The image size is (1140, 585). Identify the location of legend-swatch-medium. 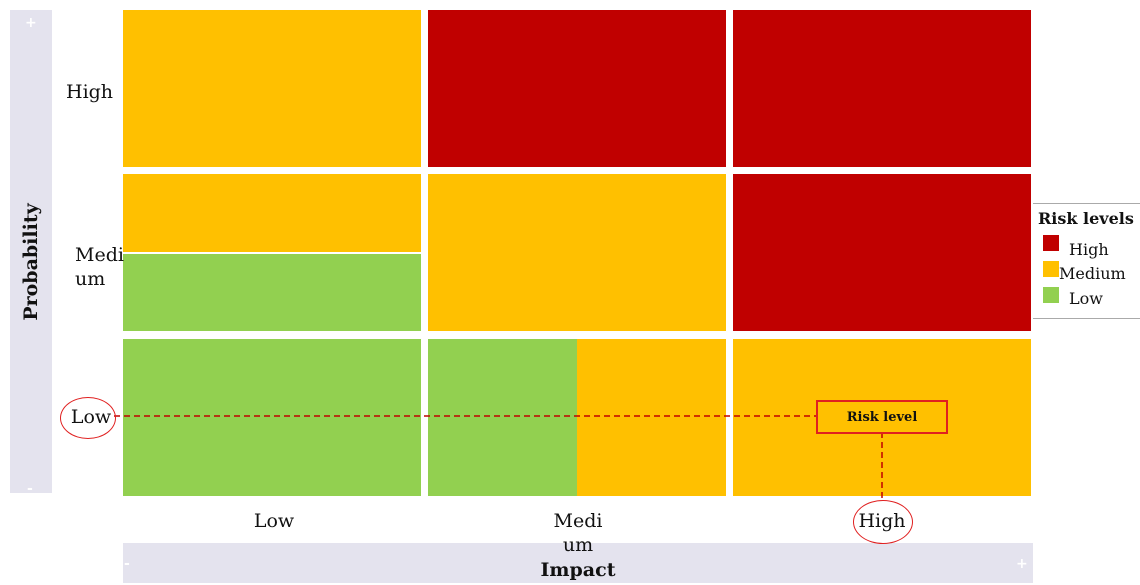
(1051, 269).